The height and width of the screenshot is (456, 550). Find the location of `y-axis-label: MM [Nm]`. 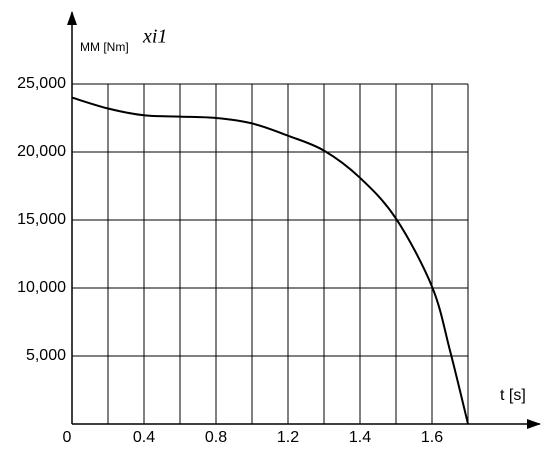

y-axis-label: MM [Nm] is located at coordinates (104, 47).